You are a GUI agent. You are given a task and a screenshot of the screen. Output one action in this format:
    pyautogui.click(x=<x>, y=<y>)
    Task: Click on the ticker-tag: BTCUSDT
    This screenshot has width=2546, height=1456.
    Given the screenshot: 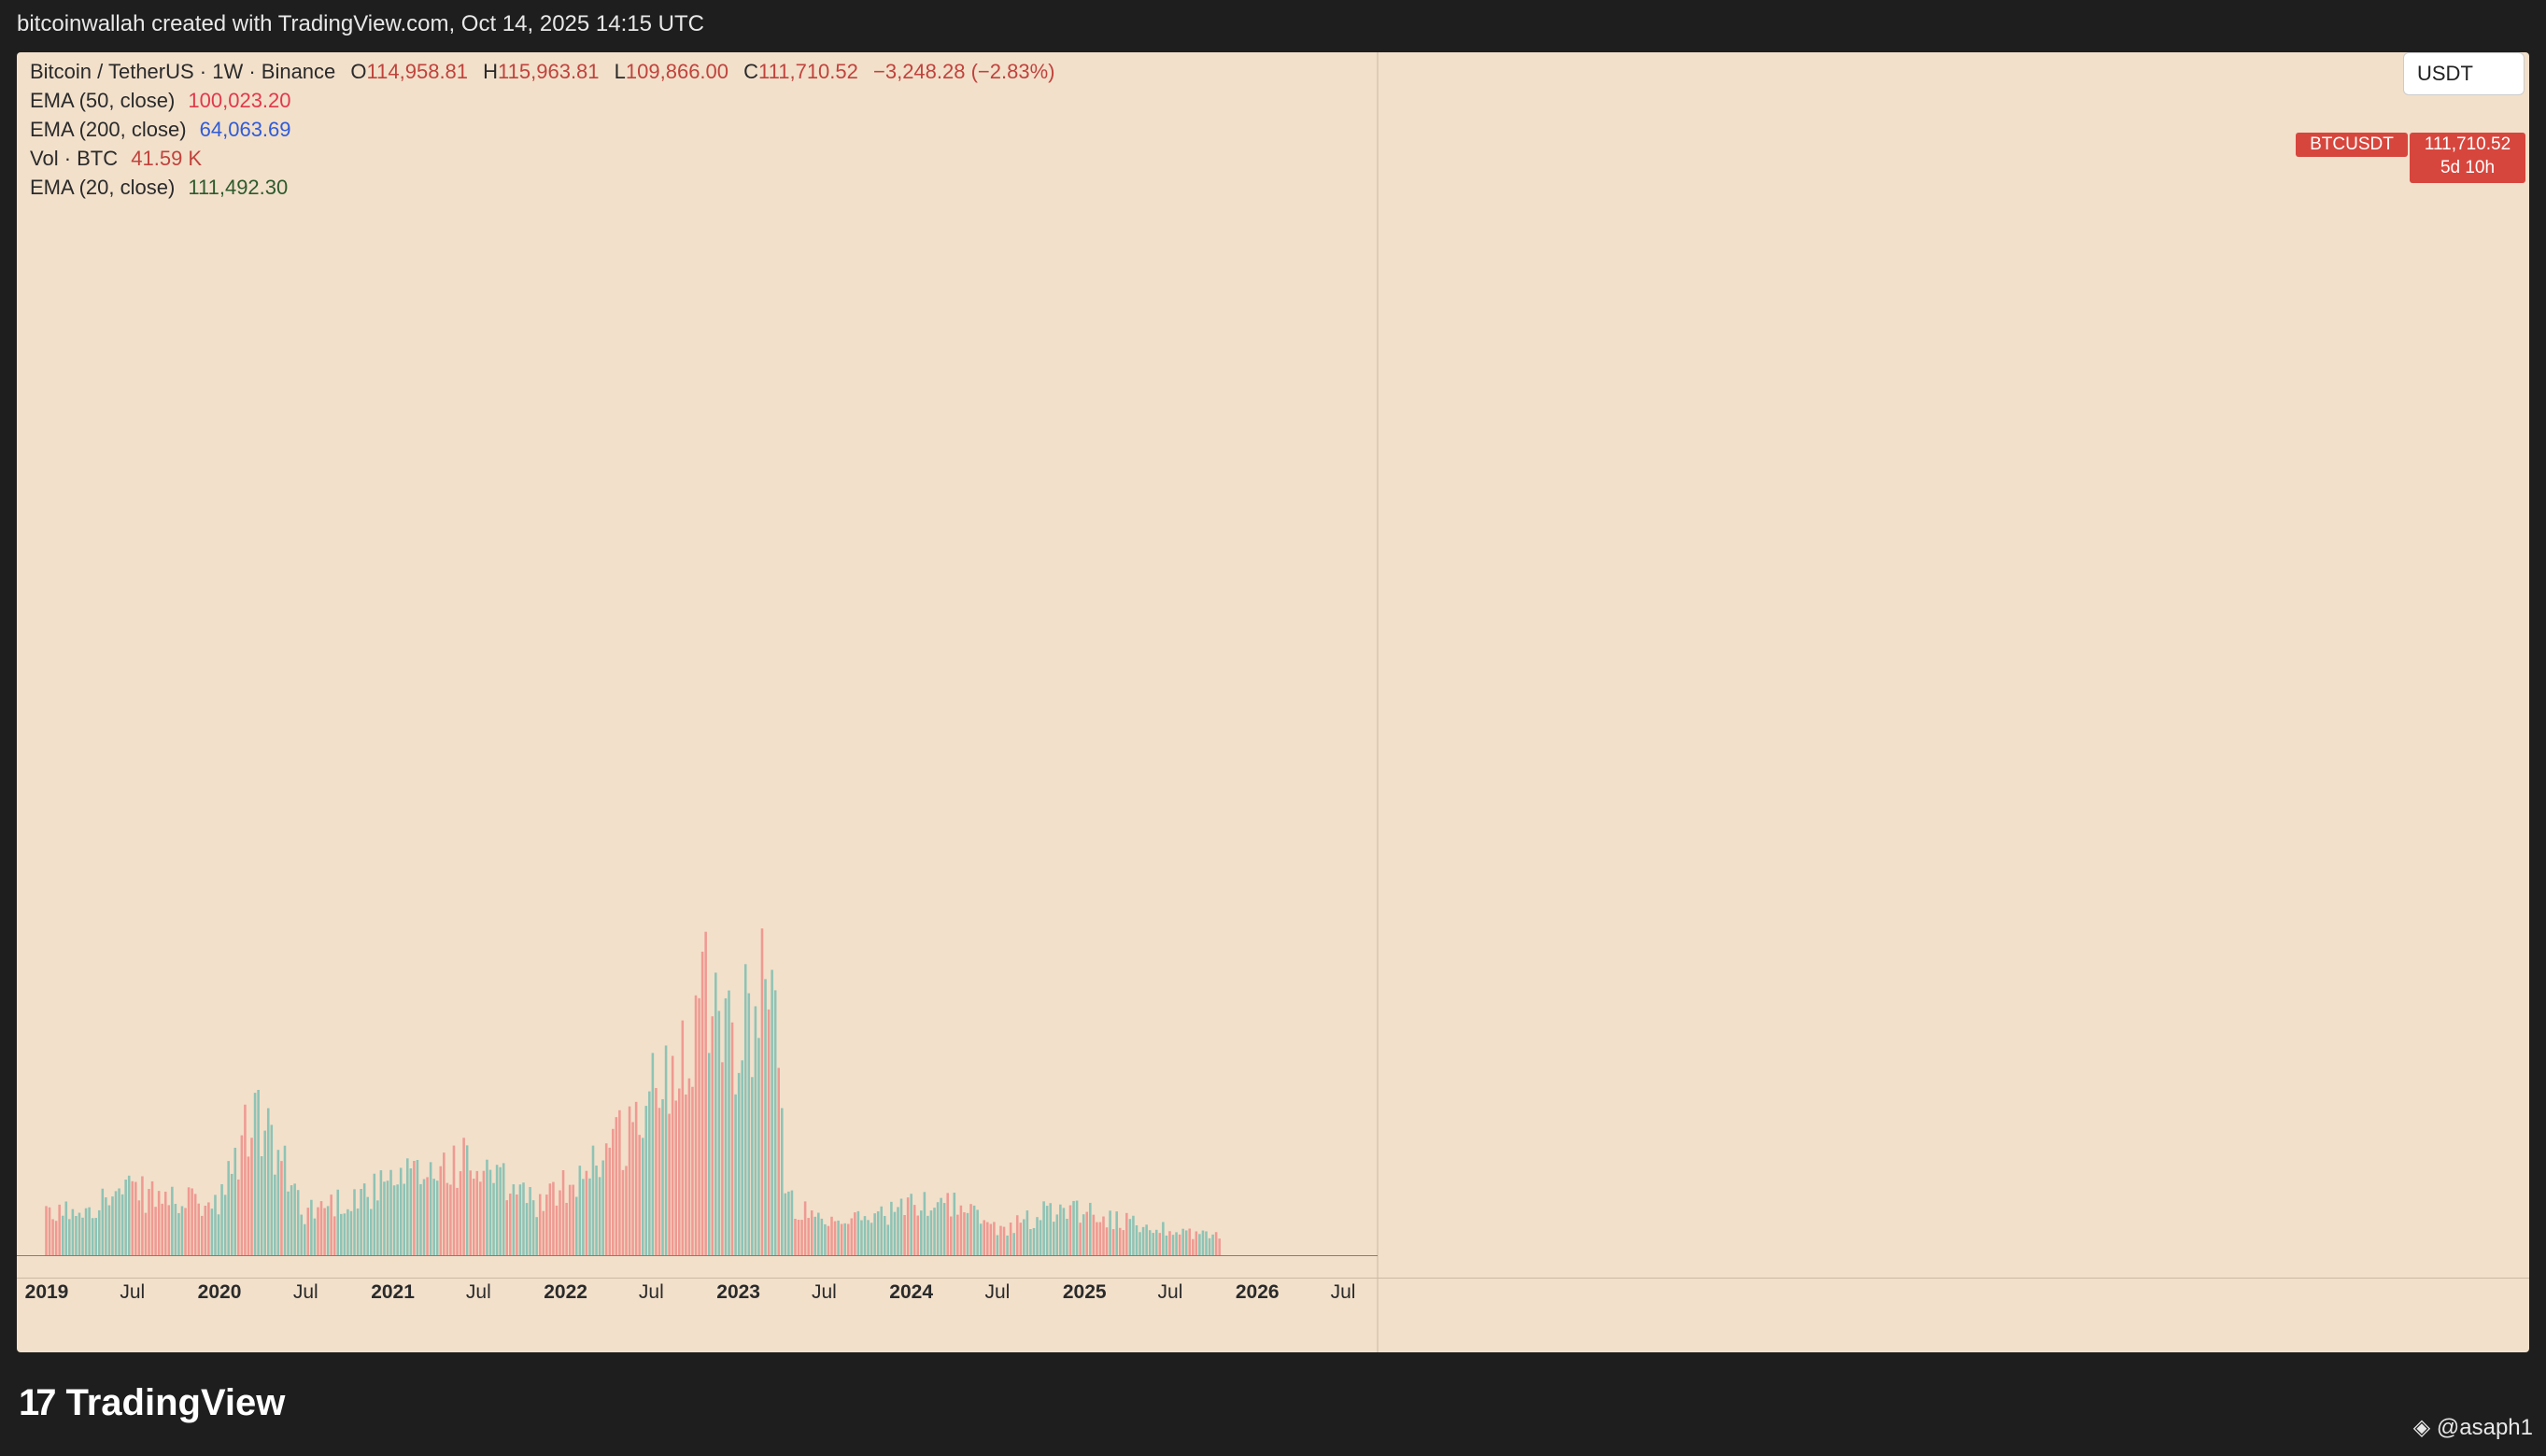 What is the action you would take?
    pyautogui.click(x=2352, y=145)
    